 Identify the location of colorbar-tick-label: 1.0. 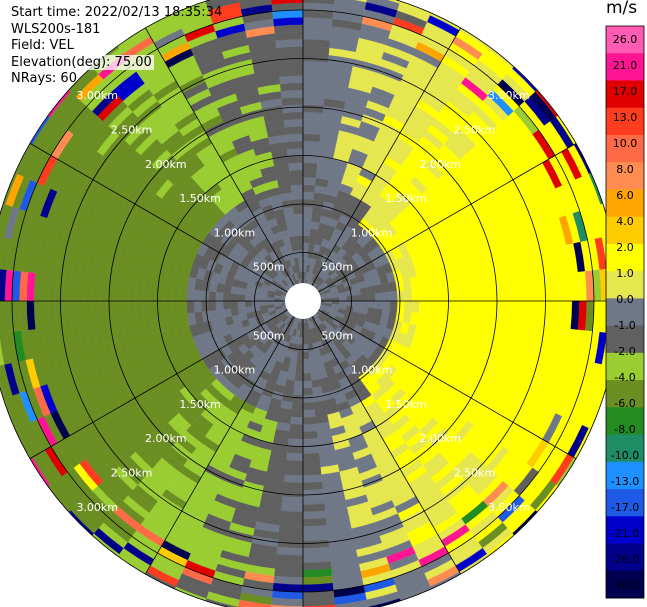
(625, 273).